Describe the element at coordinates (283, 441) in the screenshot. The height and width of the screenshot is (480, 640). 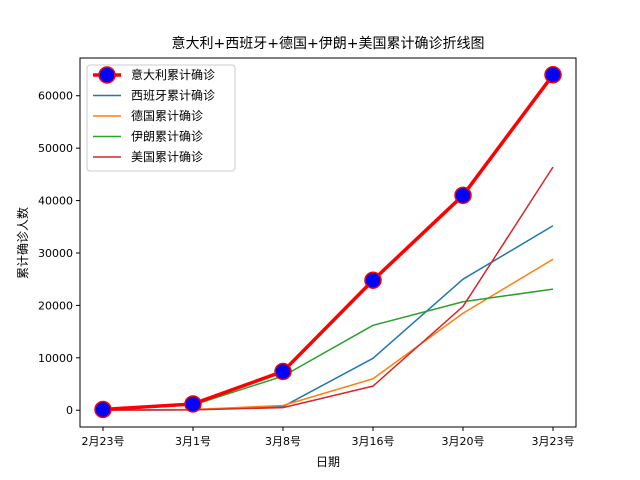
I see `x-tick-label: 3月8号` at that location.